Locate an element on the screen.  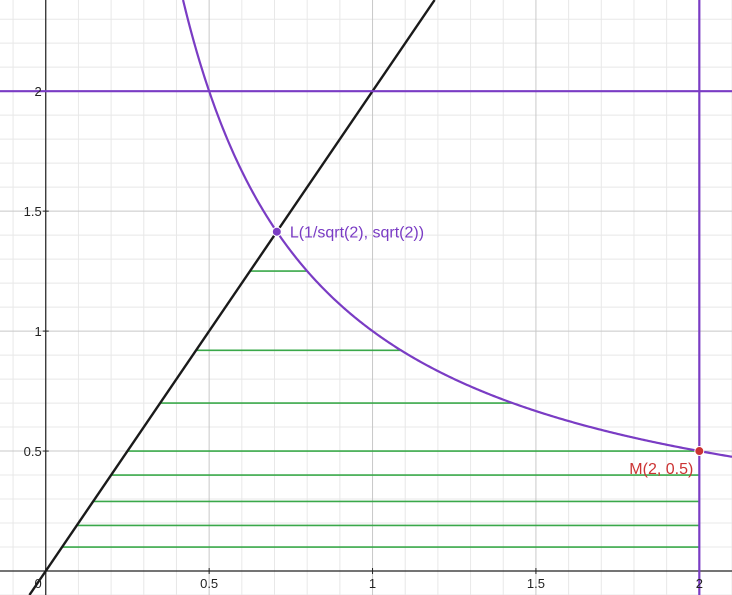
y-tick-label: 1.5 is located at coordinates (33, 211).